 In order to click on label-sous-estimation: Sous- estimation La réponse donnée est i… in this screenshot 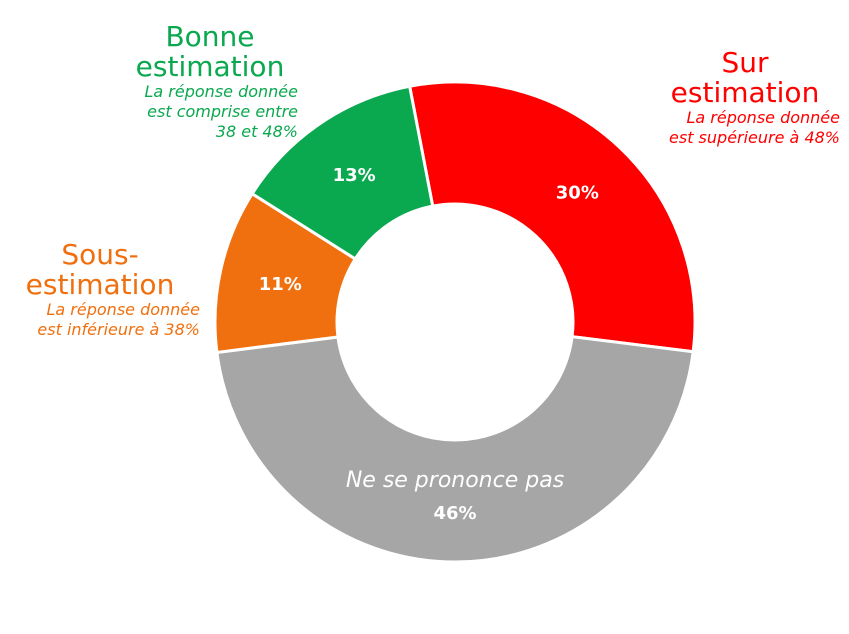, I will do `click(100, 290)`.